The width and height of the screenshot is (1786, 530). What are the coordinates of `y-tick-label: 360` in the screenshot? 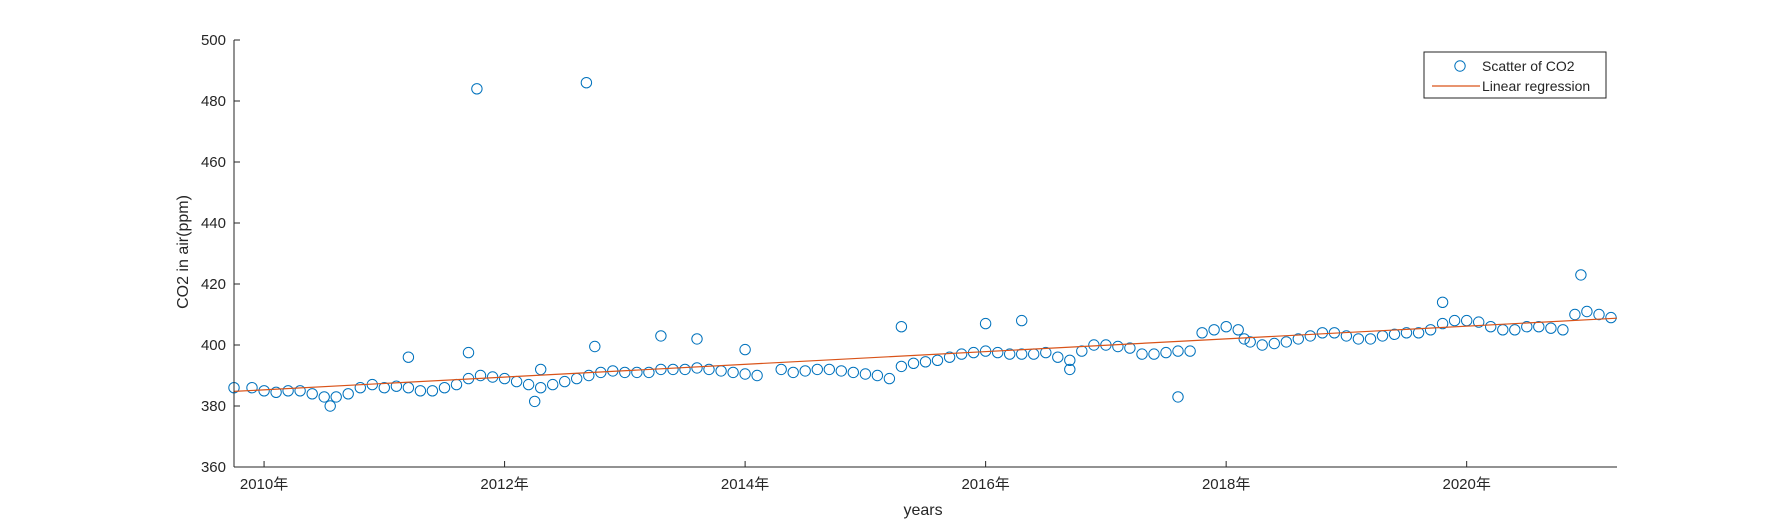 It's located at (213, 467).